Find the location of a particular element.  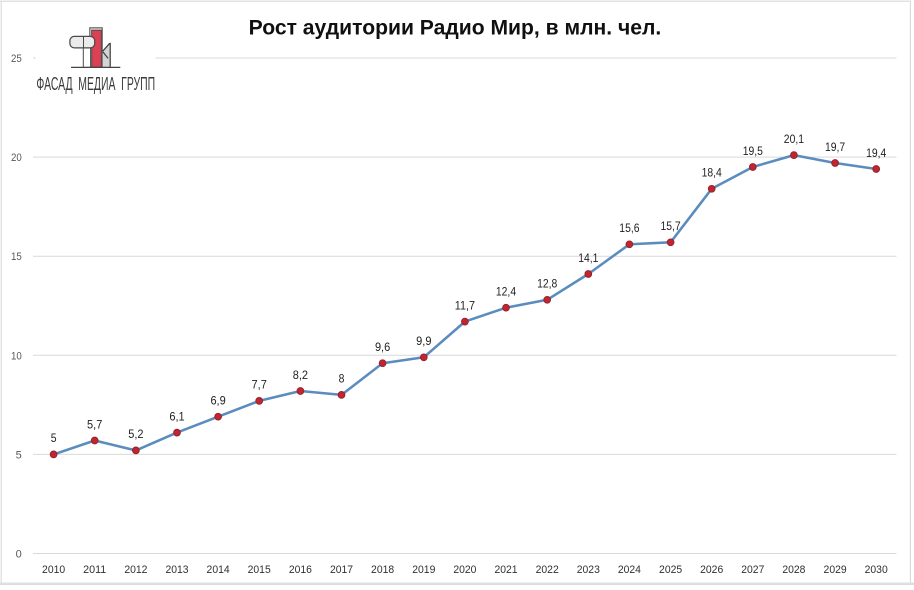

svg-text: 2021 is located at coordinates (505, 570).